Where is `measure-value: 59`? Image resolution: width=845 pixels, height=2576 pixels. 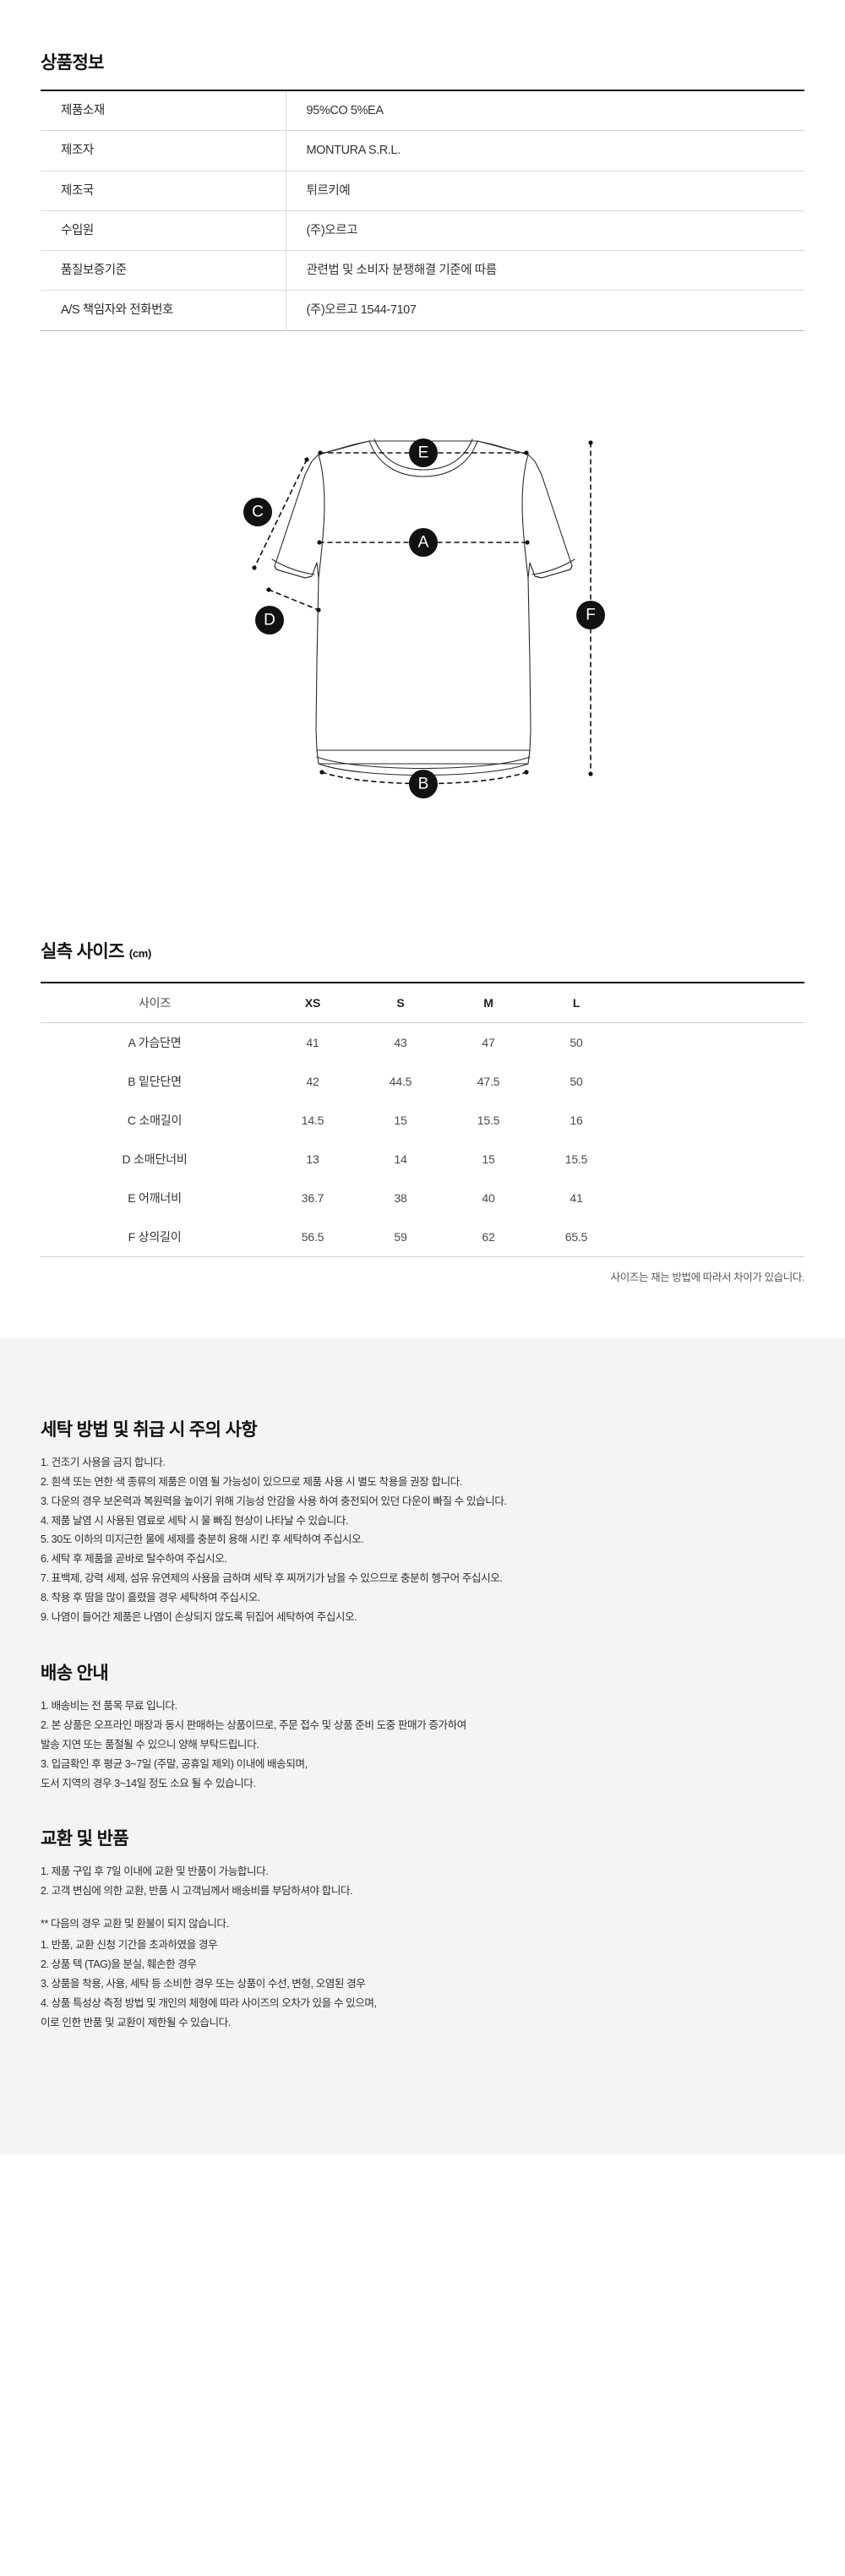 measure-value: 59 is located at coordinates (400, 1237).